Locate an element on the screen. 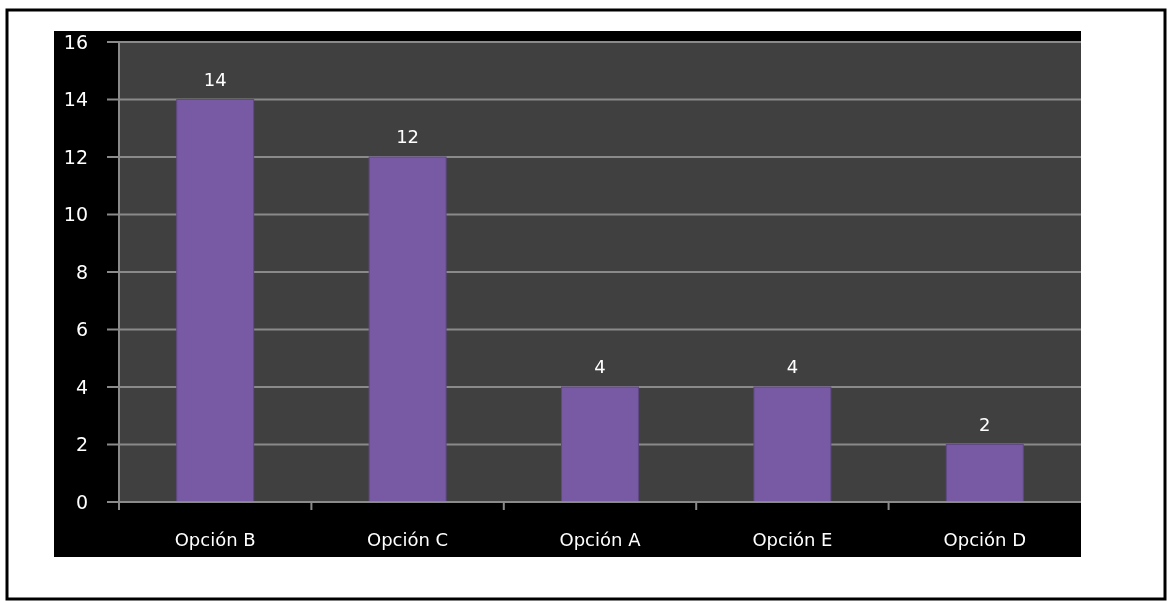  y-tick-label: 2 is located at coordinates (81, 444).